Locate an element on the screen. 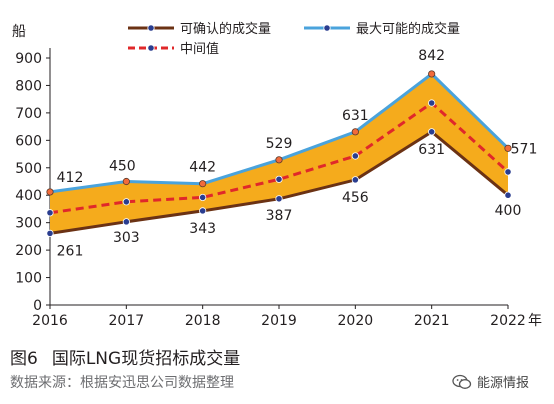 The width and height of the screenshot is (554, 404). y-tick-label: 200 is located at coordinates (28, 251).